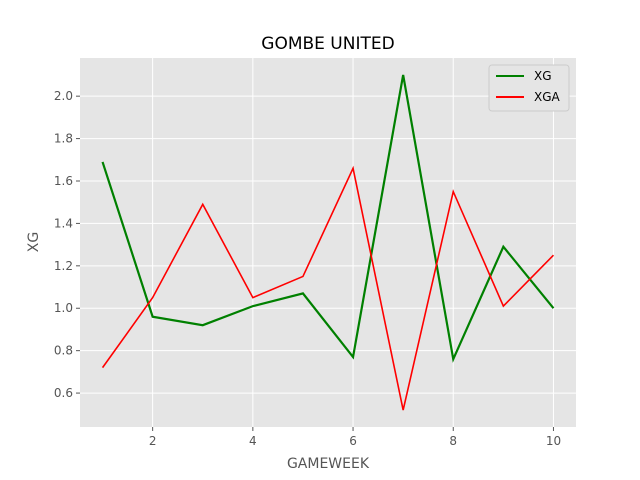 The image size is (640, 480). What do you see at coordinates (63, 351) in the screenshot?
I see `y-tick-label: 0.8` at bounding box center [63, 351].